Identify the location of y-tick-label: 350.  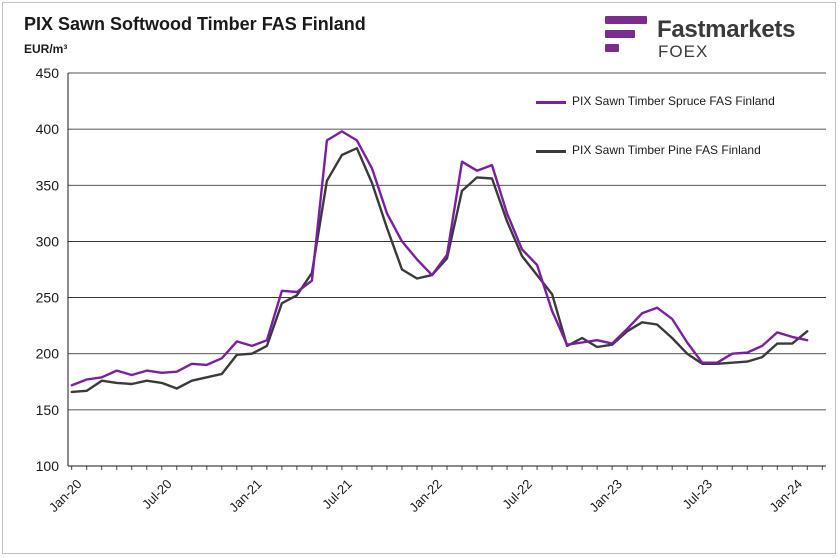
(48, 185).